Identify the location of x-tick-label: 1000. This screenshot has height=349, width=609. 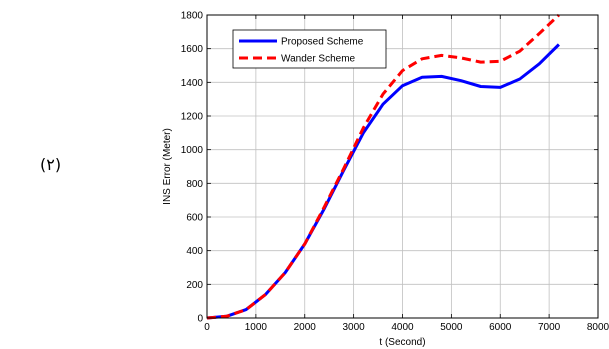
(256, 327).